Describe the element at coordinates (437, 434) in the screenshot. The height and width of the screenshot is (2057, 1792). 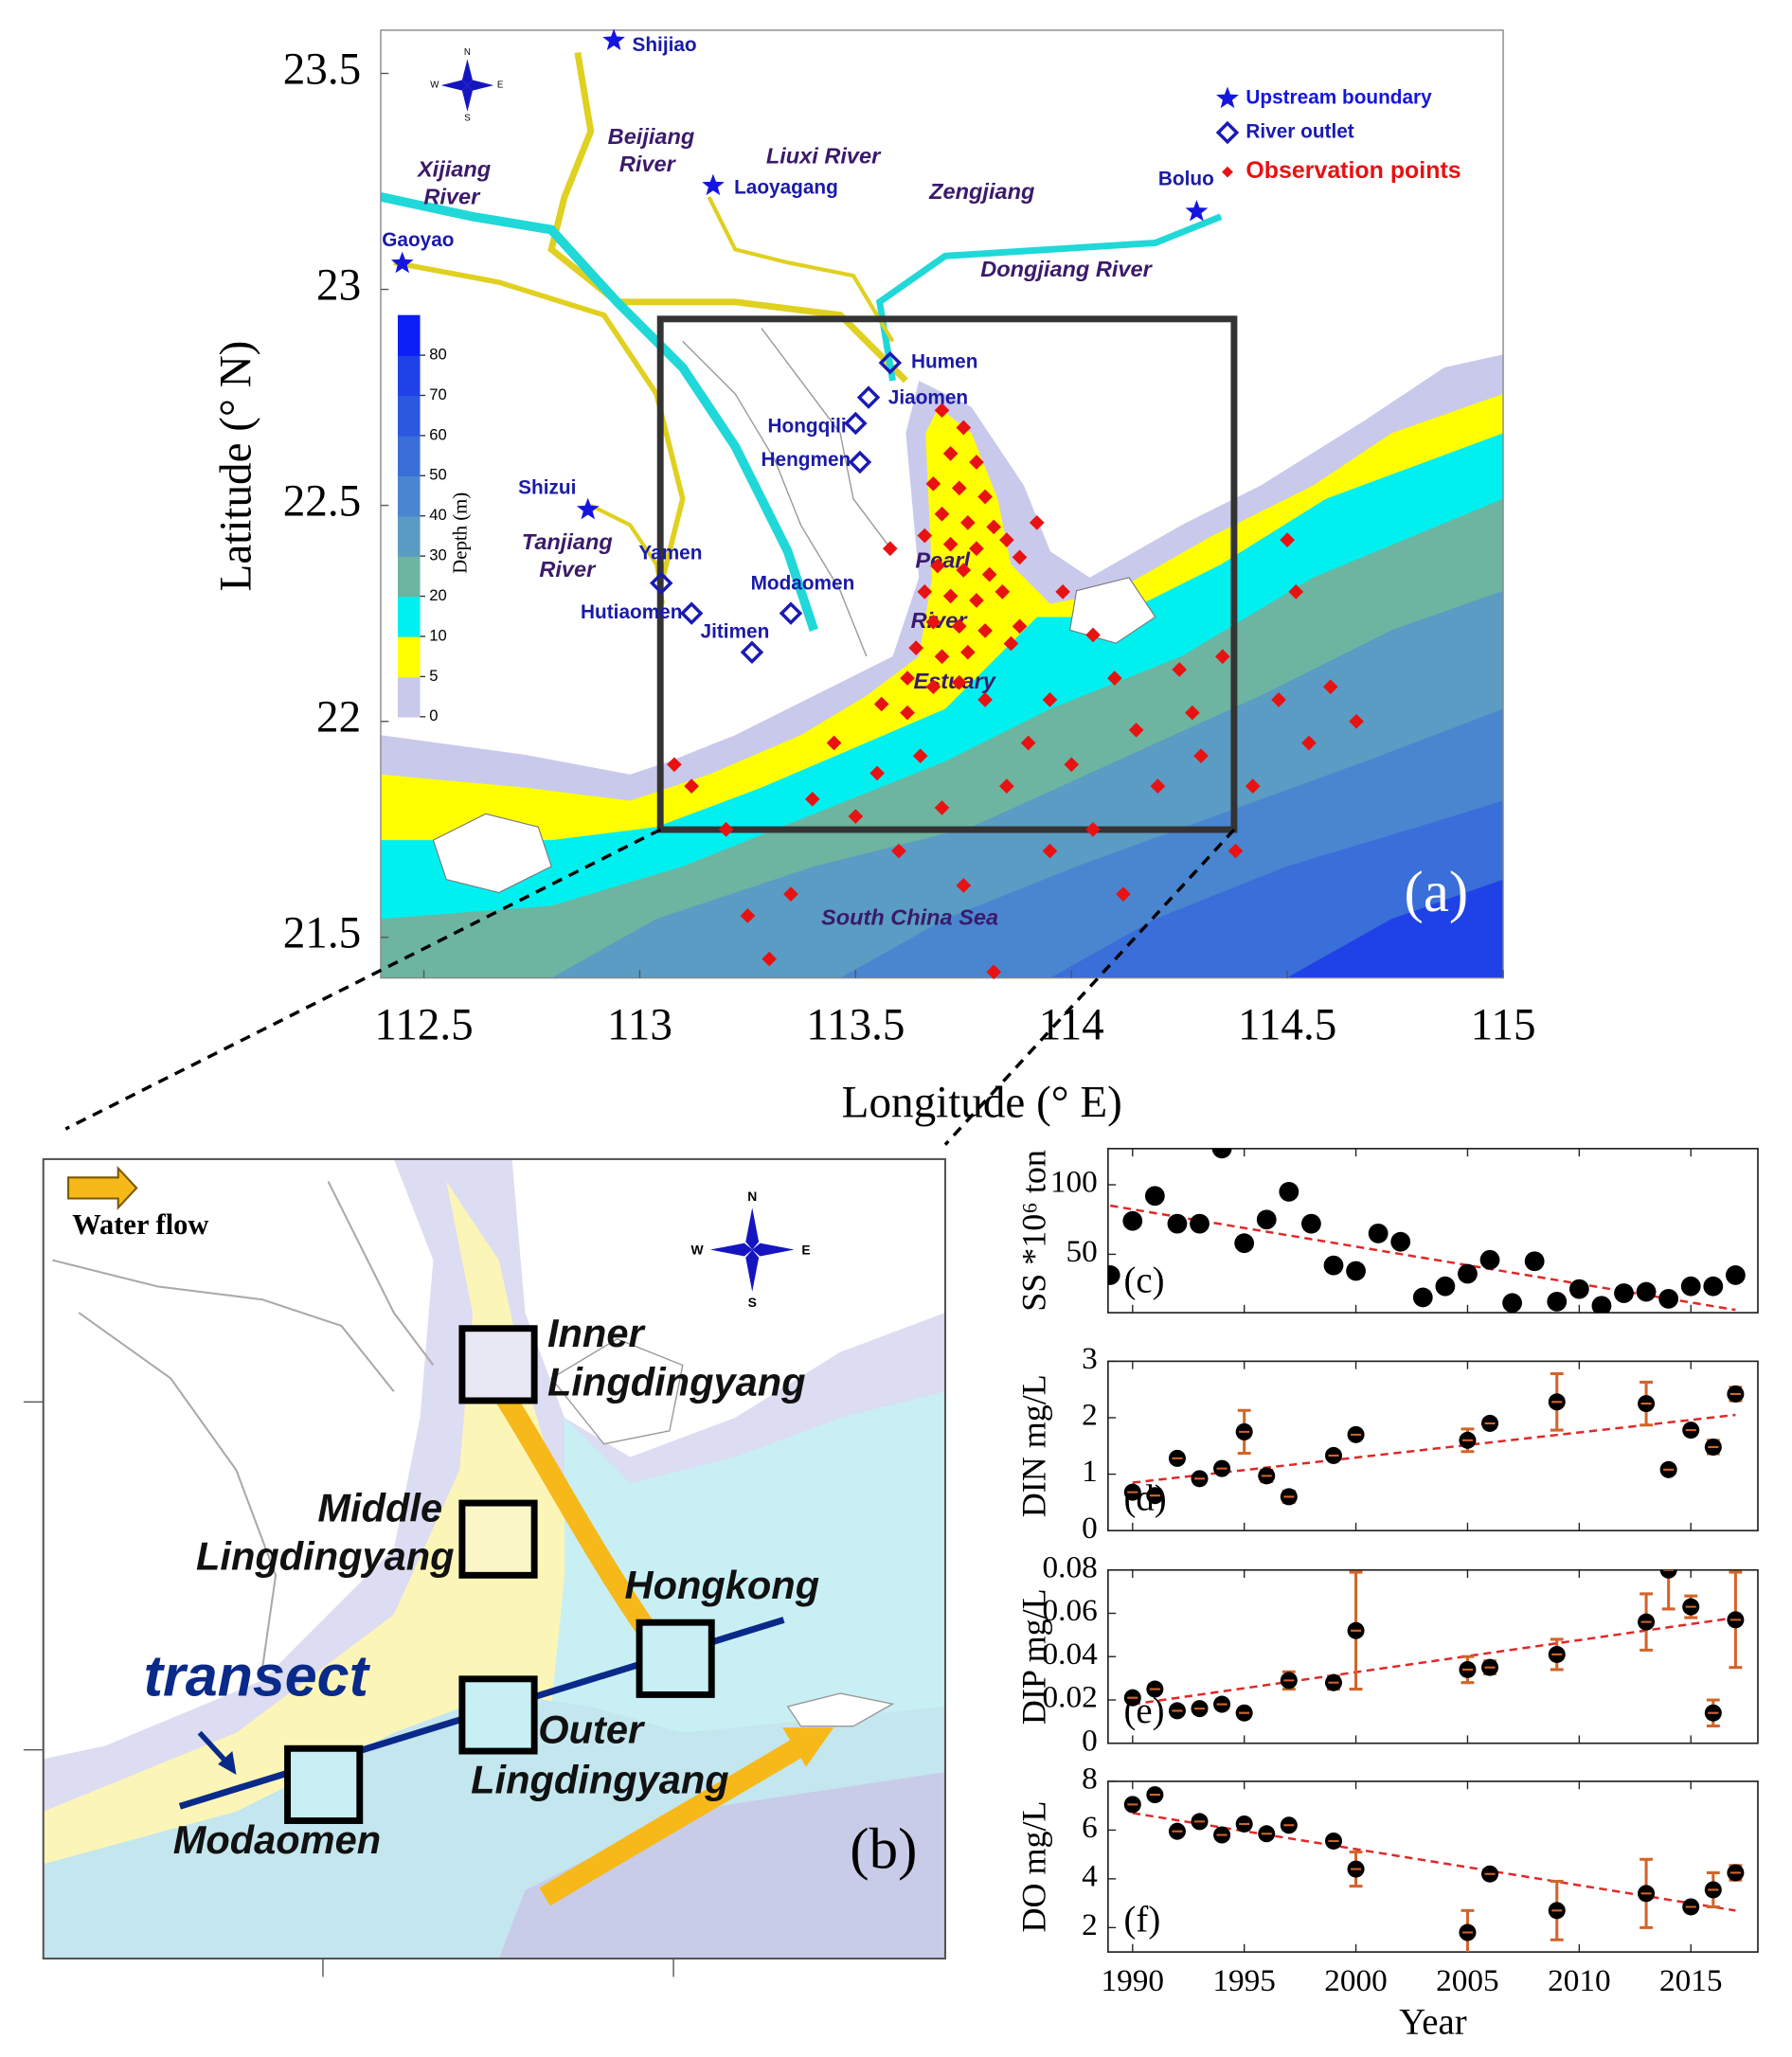
I see `colorbar-tick-label: 60` at that location.